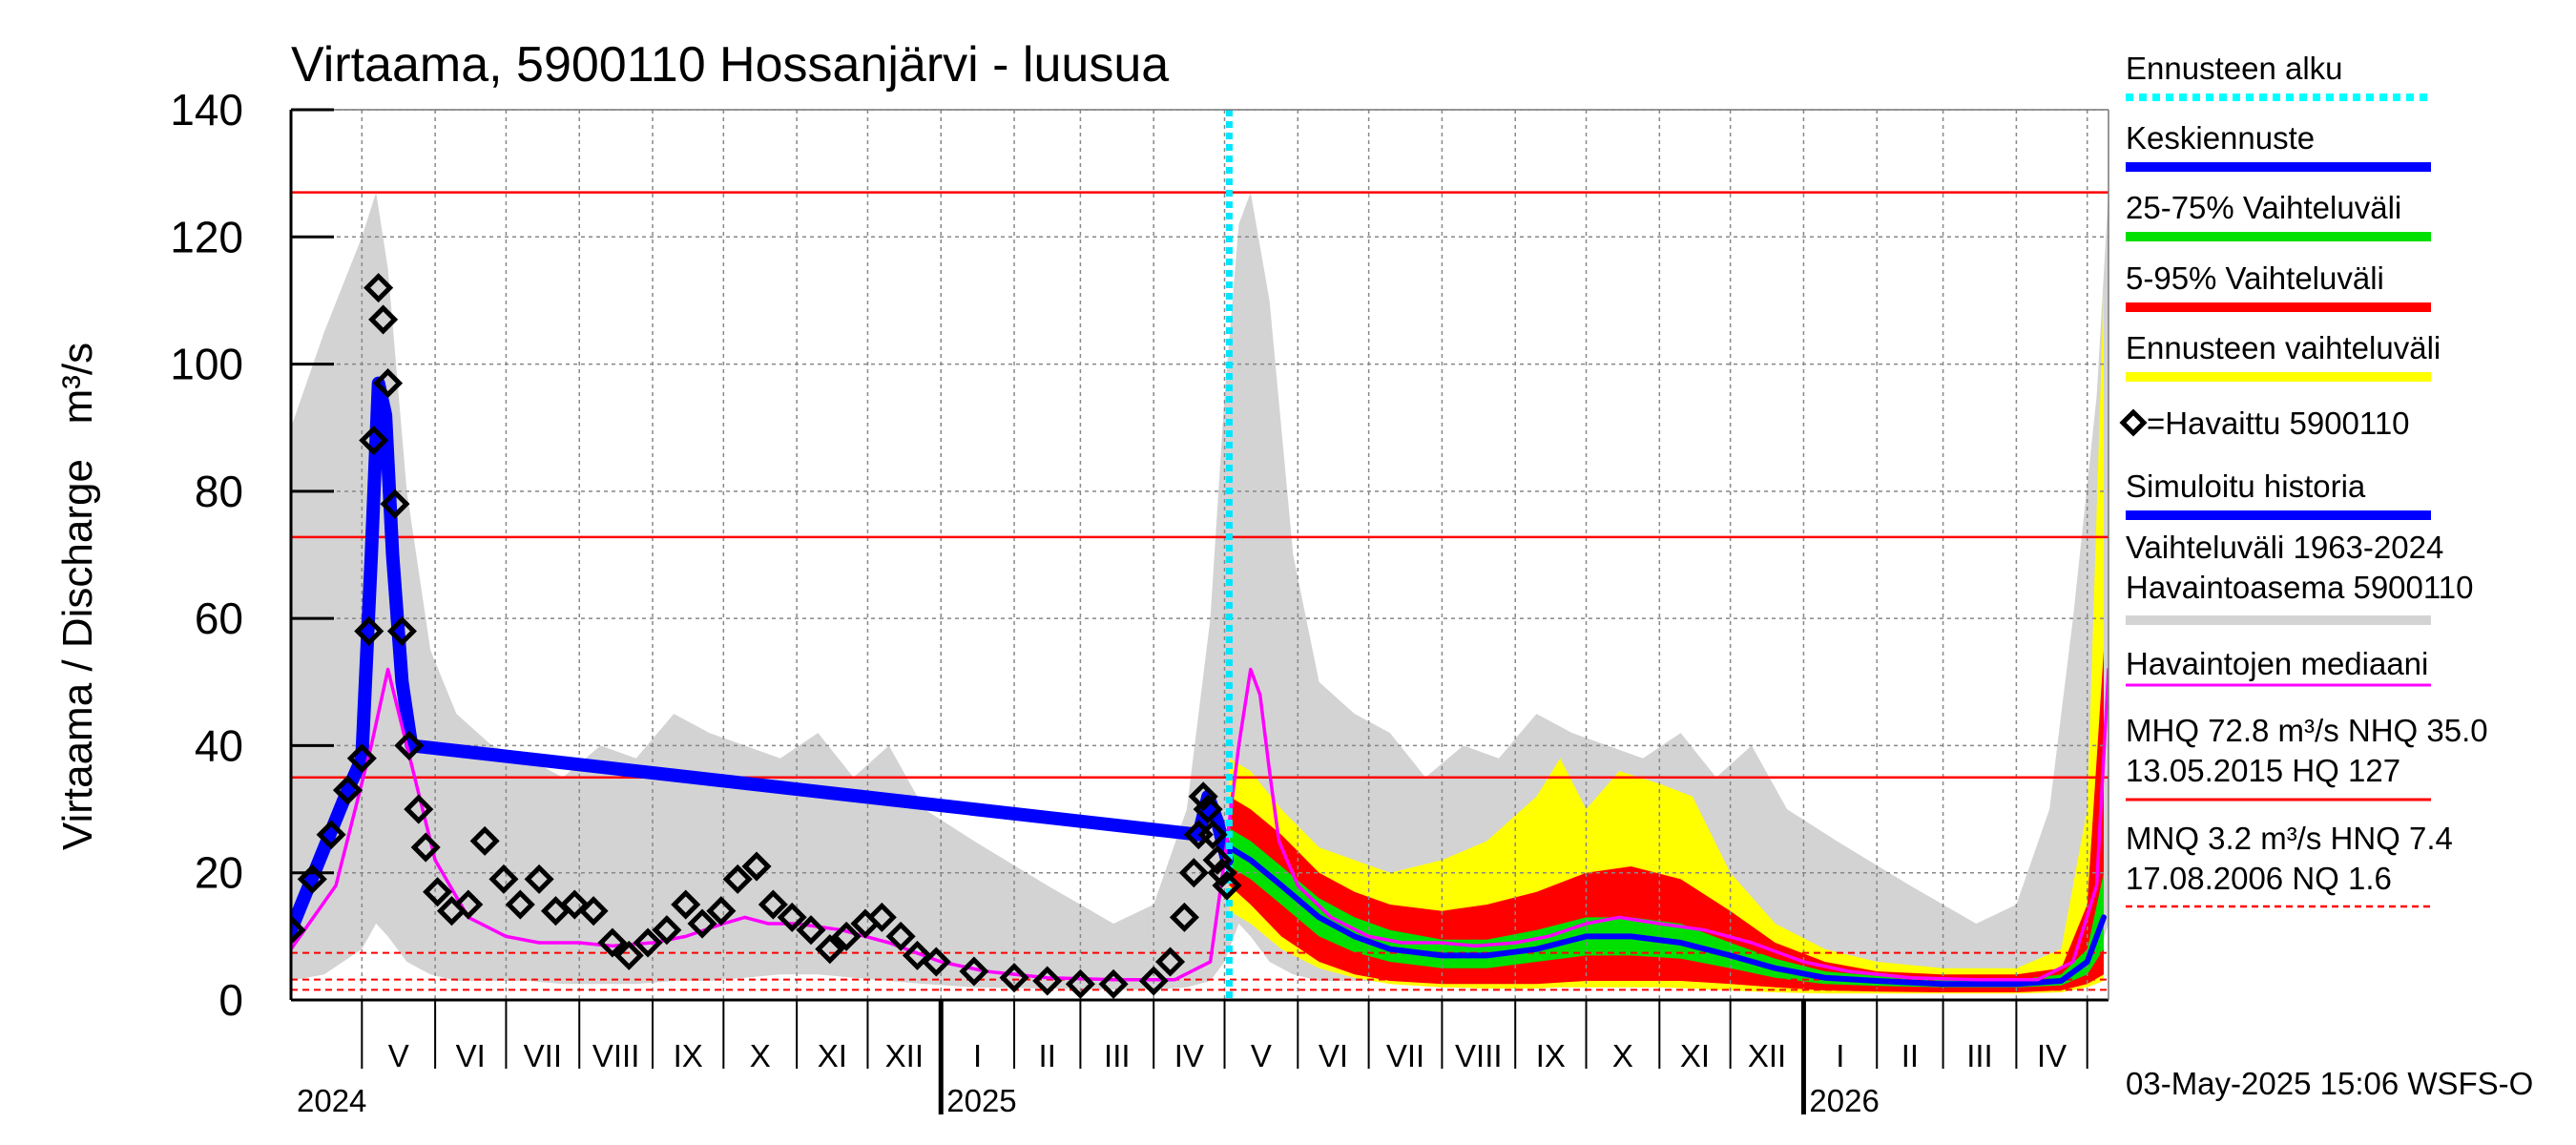 The image size is (2576, 1145). Describe the element at coordinates (981, 1100) in the screenshot. I see `x-year-label-1: 2025` at that location.